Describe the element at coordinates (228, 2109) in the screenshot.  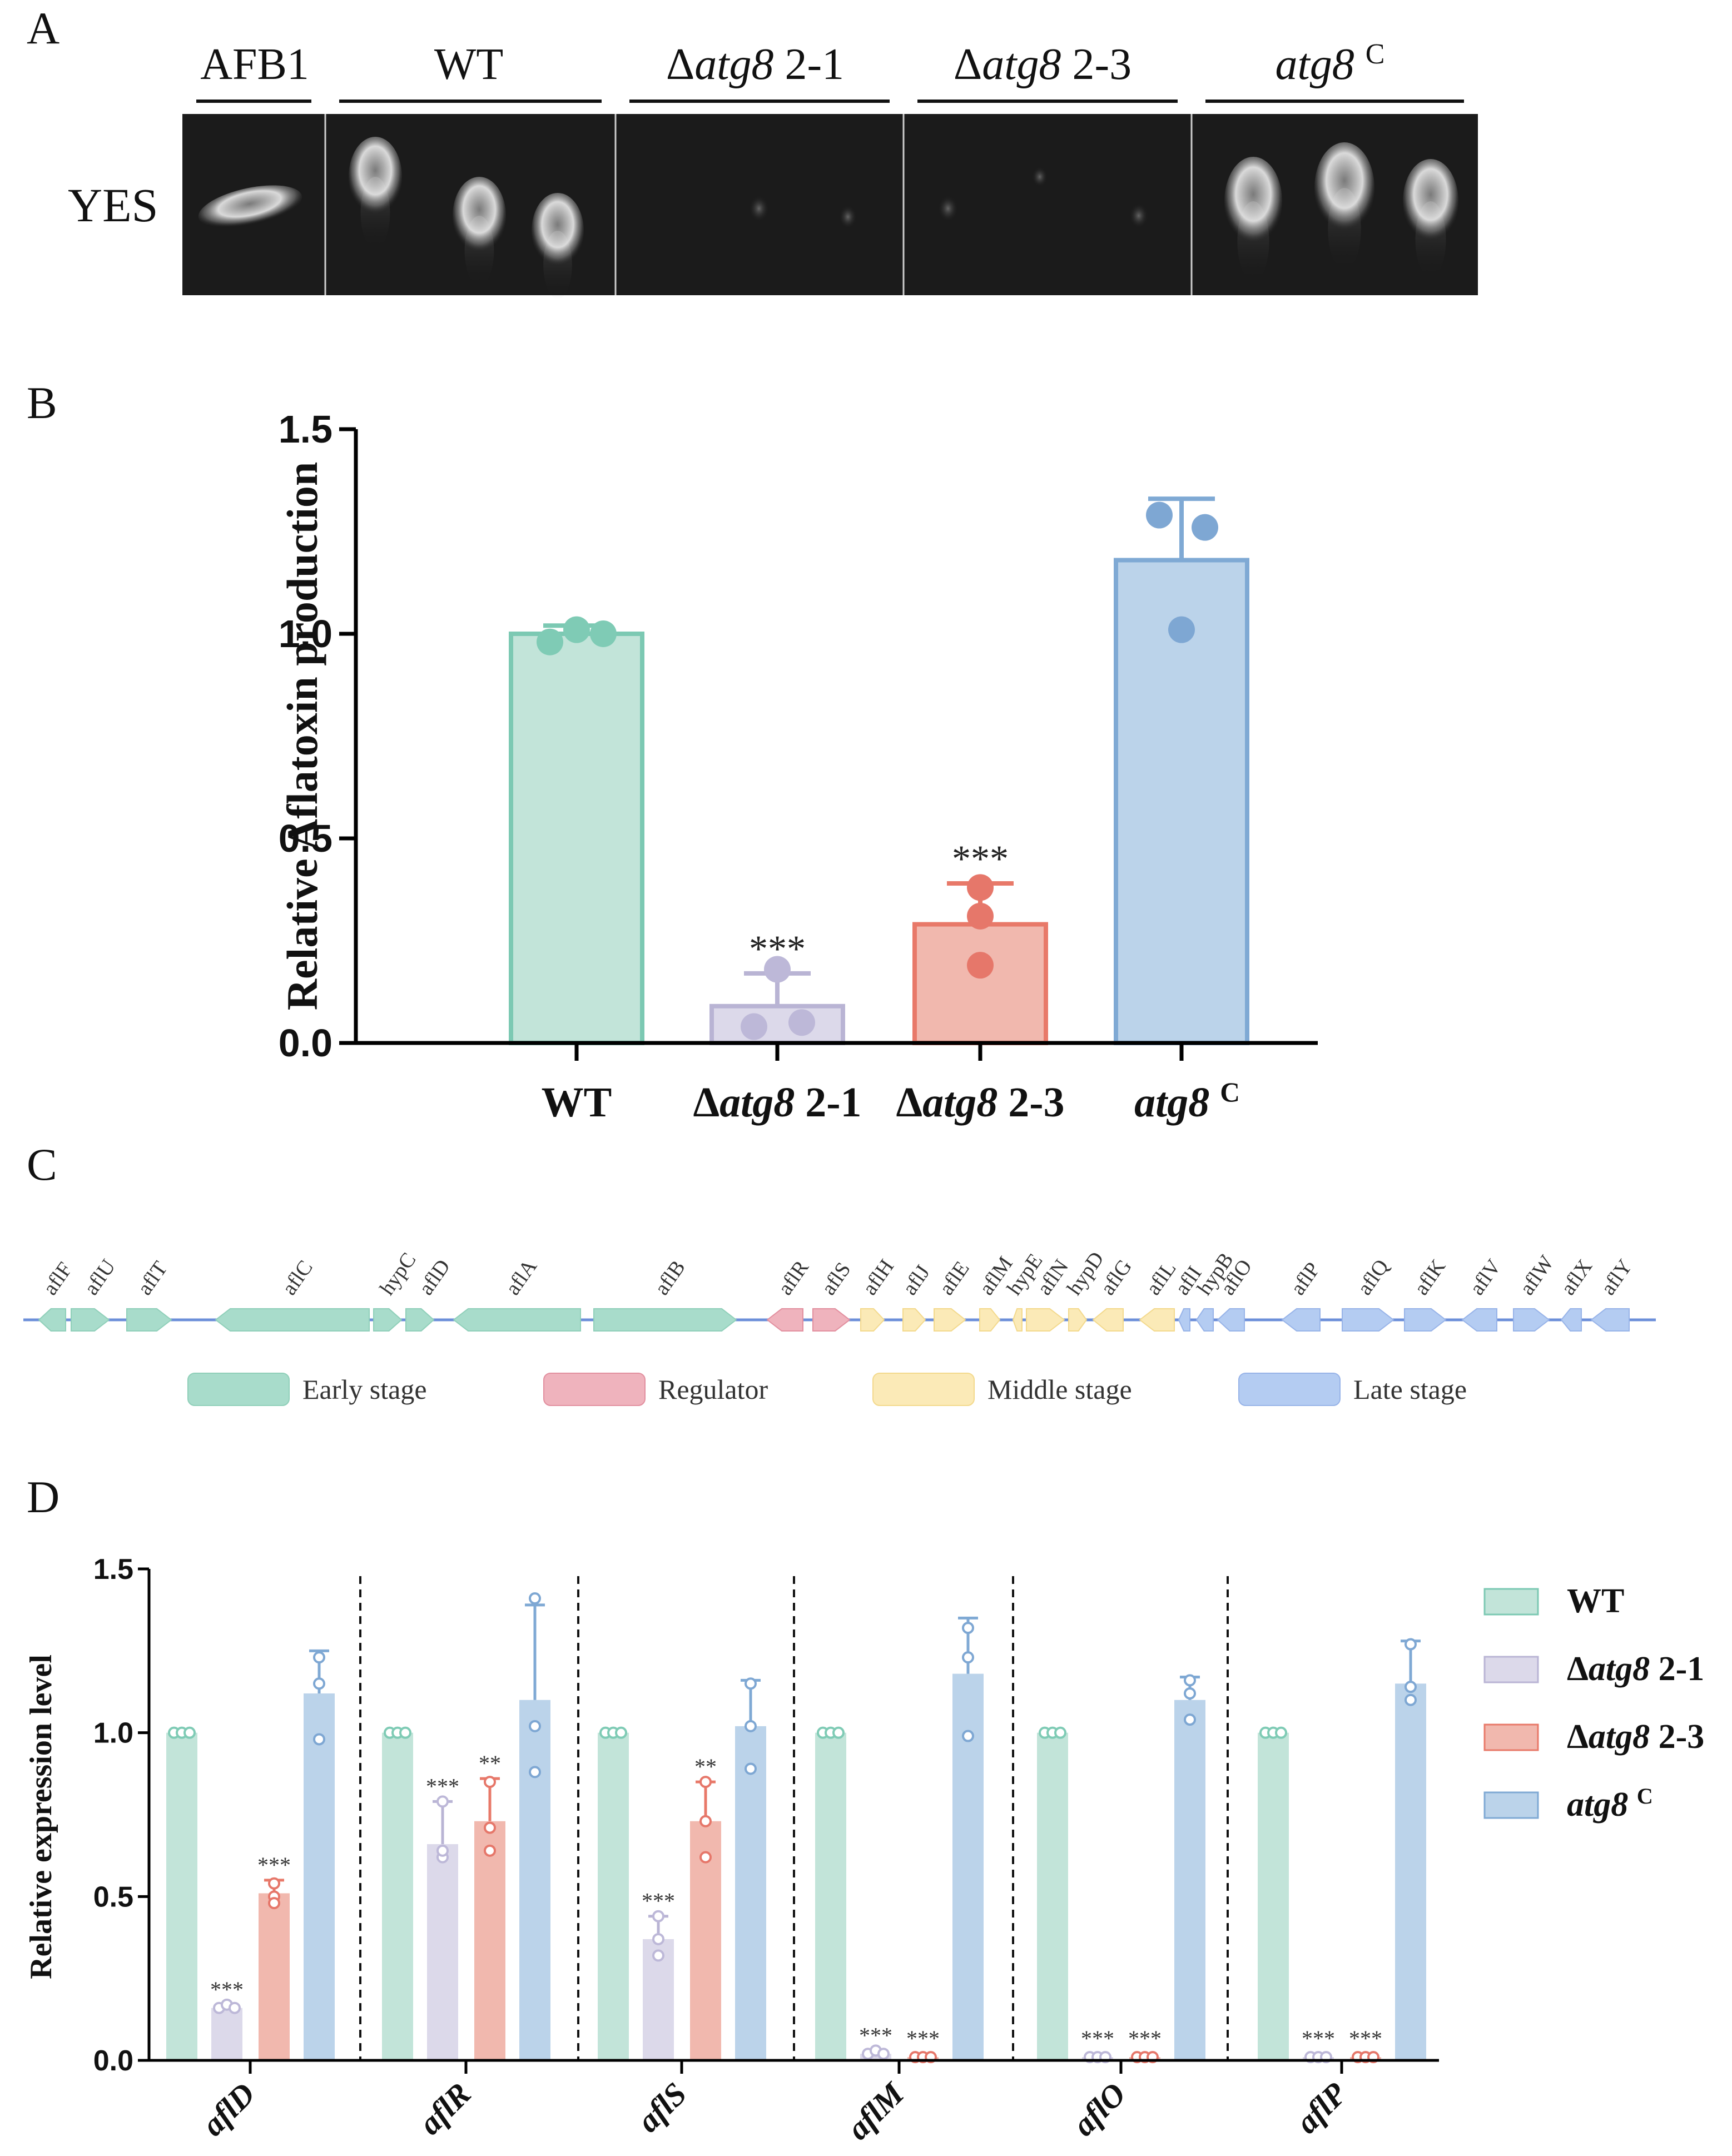
I see `expr-x-tick-label-aflD: aflD` at that location.